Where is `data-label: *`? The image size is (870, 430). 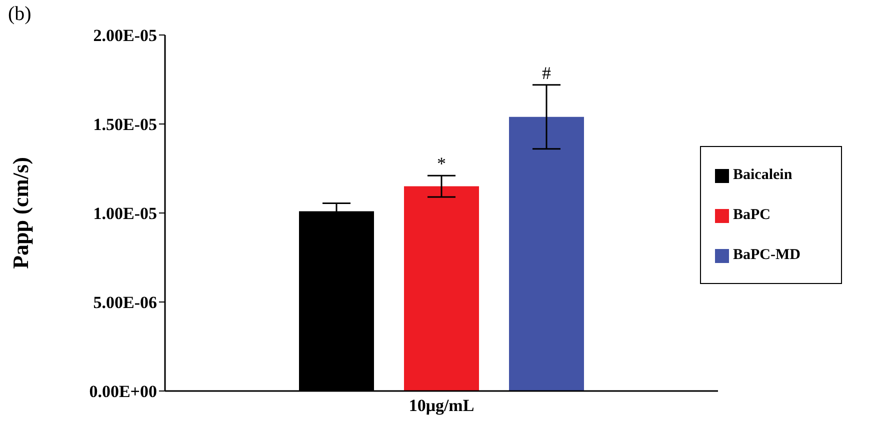 data-label: * is located at coordinates (441, 164).